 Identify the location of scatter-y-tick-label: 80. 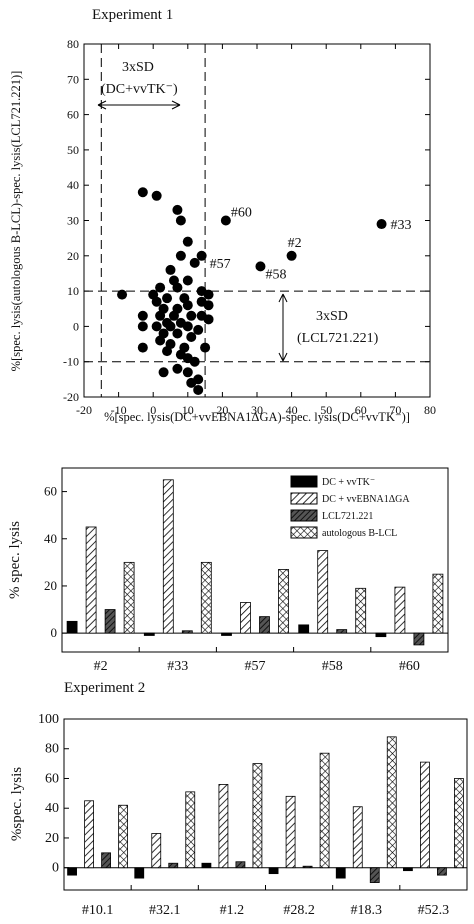
(73, 44).